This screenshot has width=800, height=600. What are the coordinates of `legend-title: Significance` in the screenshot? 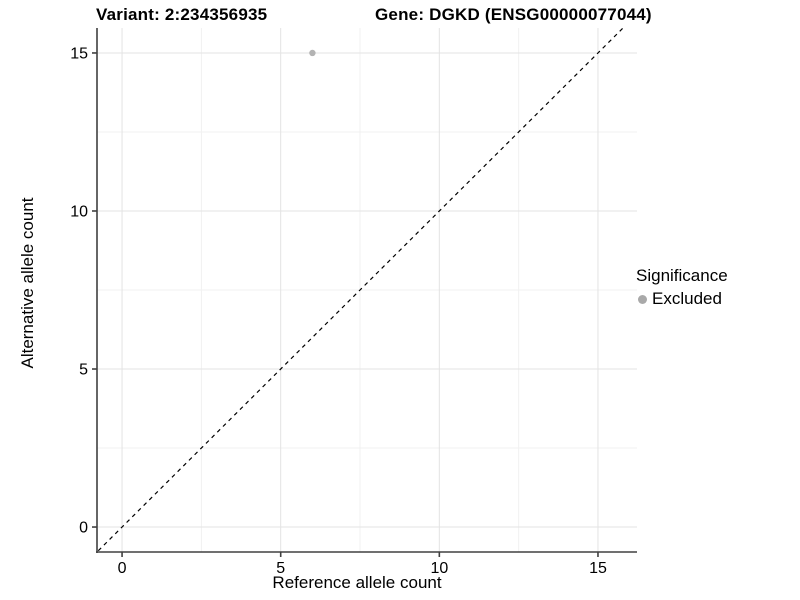 It's located at (682, 275).